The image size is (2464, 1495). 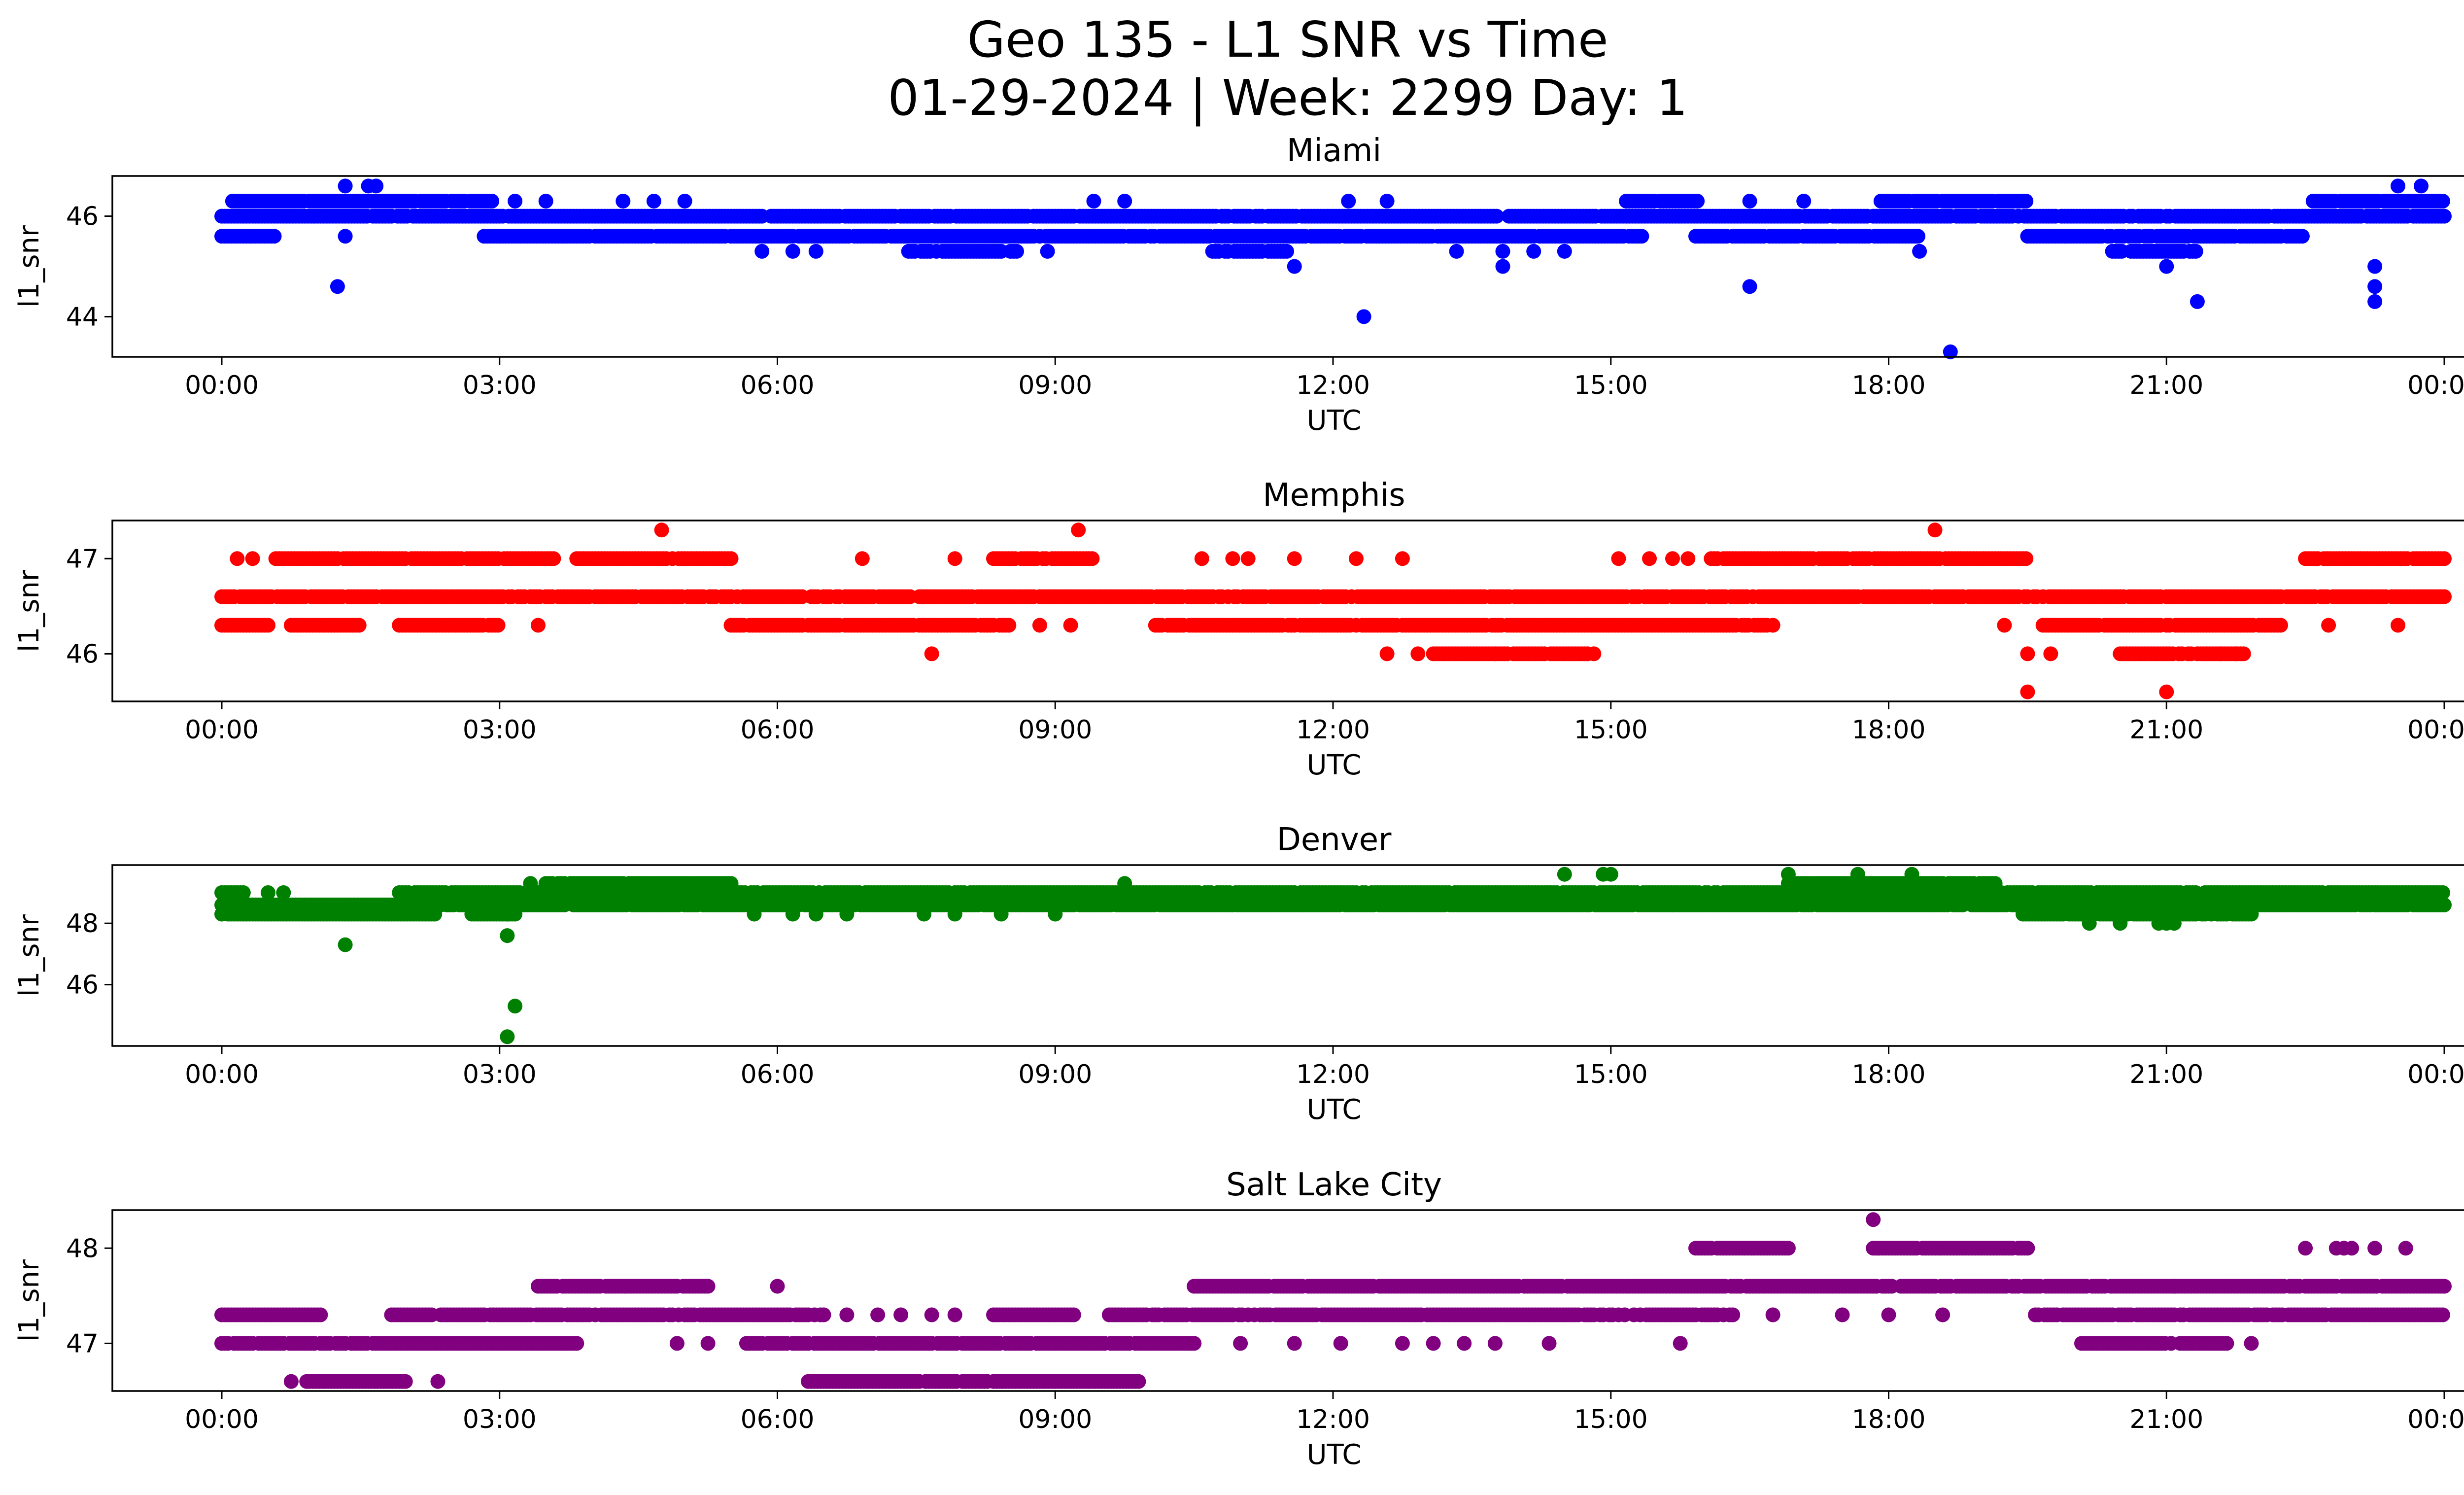 What do you see at coordinates (29, 266) in the screenshot?
I see `y-axis-label: l1_snr` at bounding box center [29, 266].